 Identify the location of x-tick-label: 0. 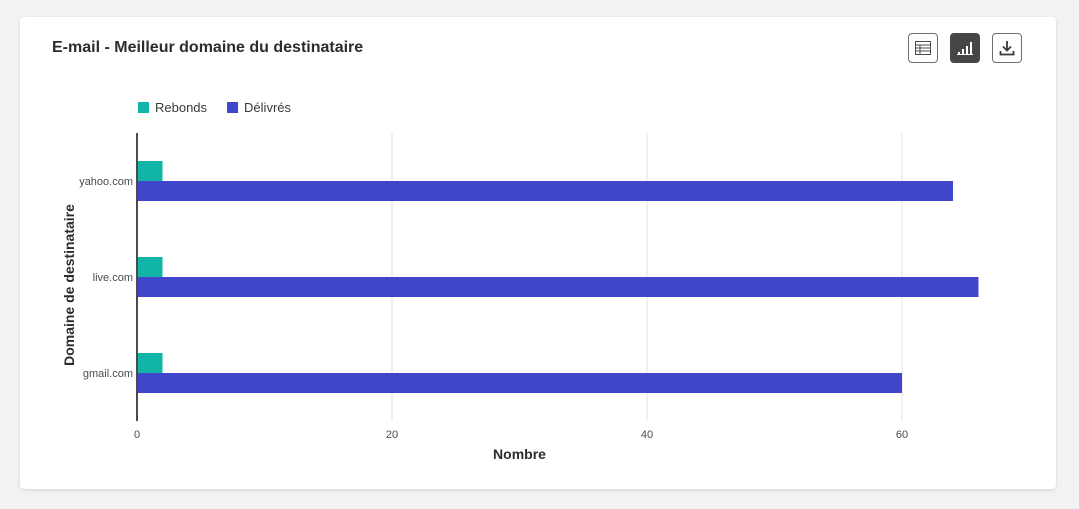
(137, 435).